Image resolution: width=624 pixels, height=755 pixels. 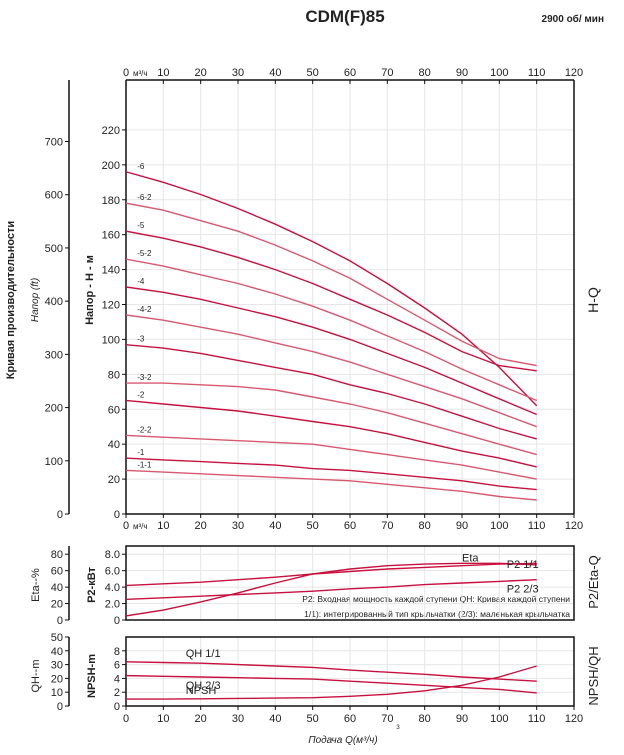 What do you see at coordinates (112, 588) in the screenshot?
I see `p2-tick-label: 4.0` at bounding box center [112, 588].